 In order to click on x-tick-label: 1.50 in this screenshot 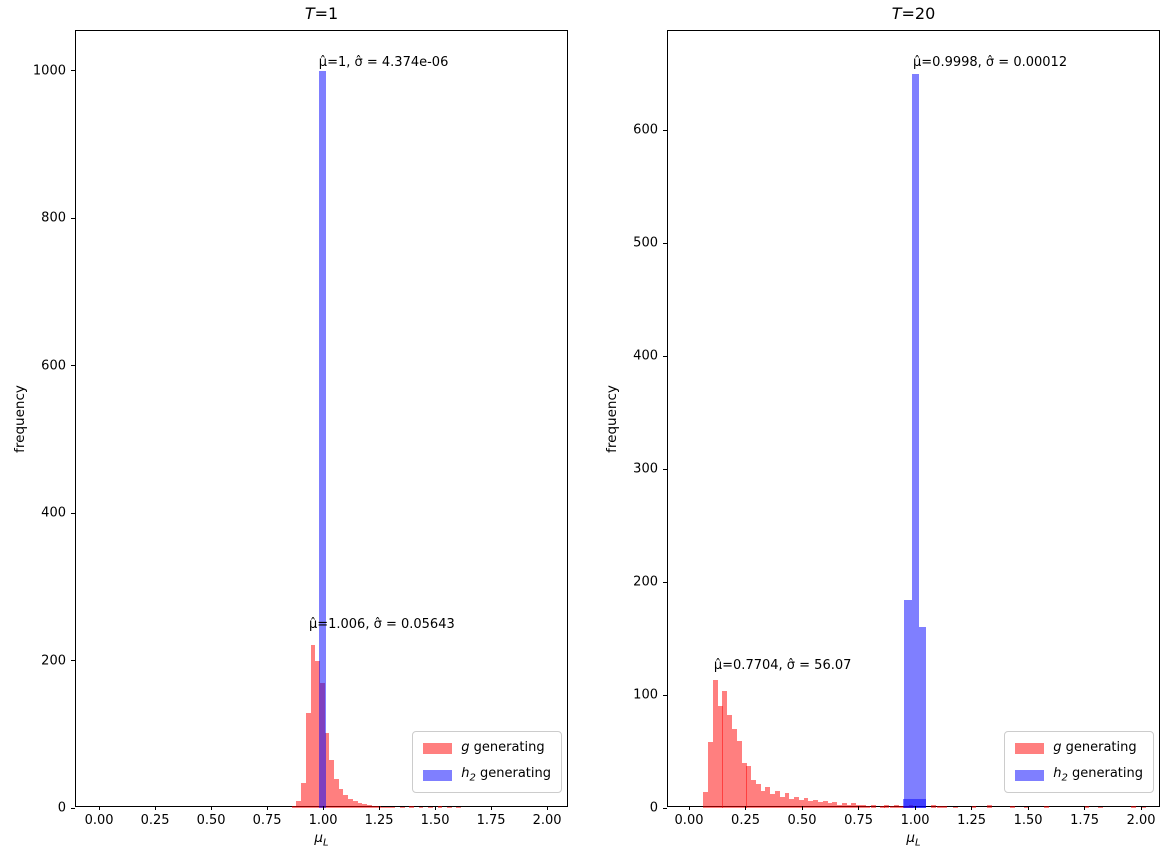, I will do `click(435, 820)`.